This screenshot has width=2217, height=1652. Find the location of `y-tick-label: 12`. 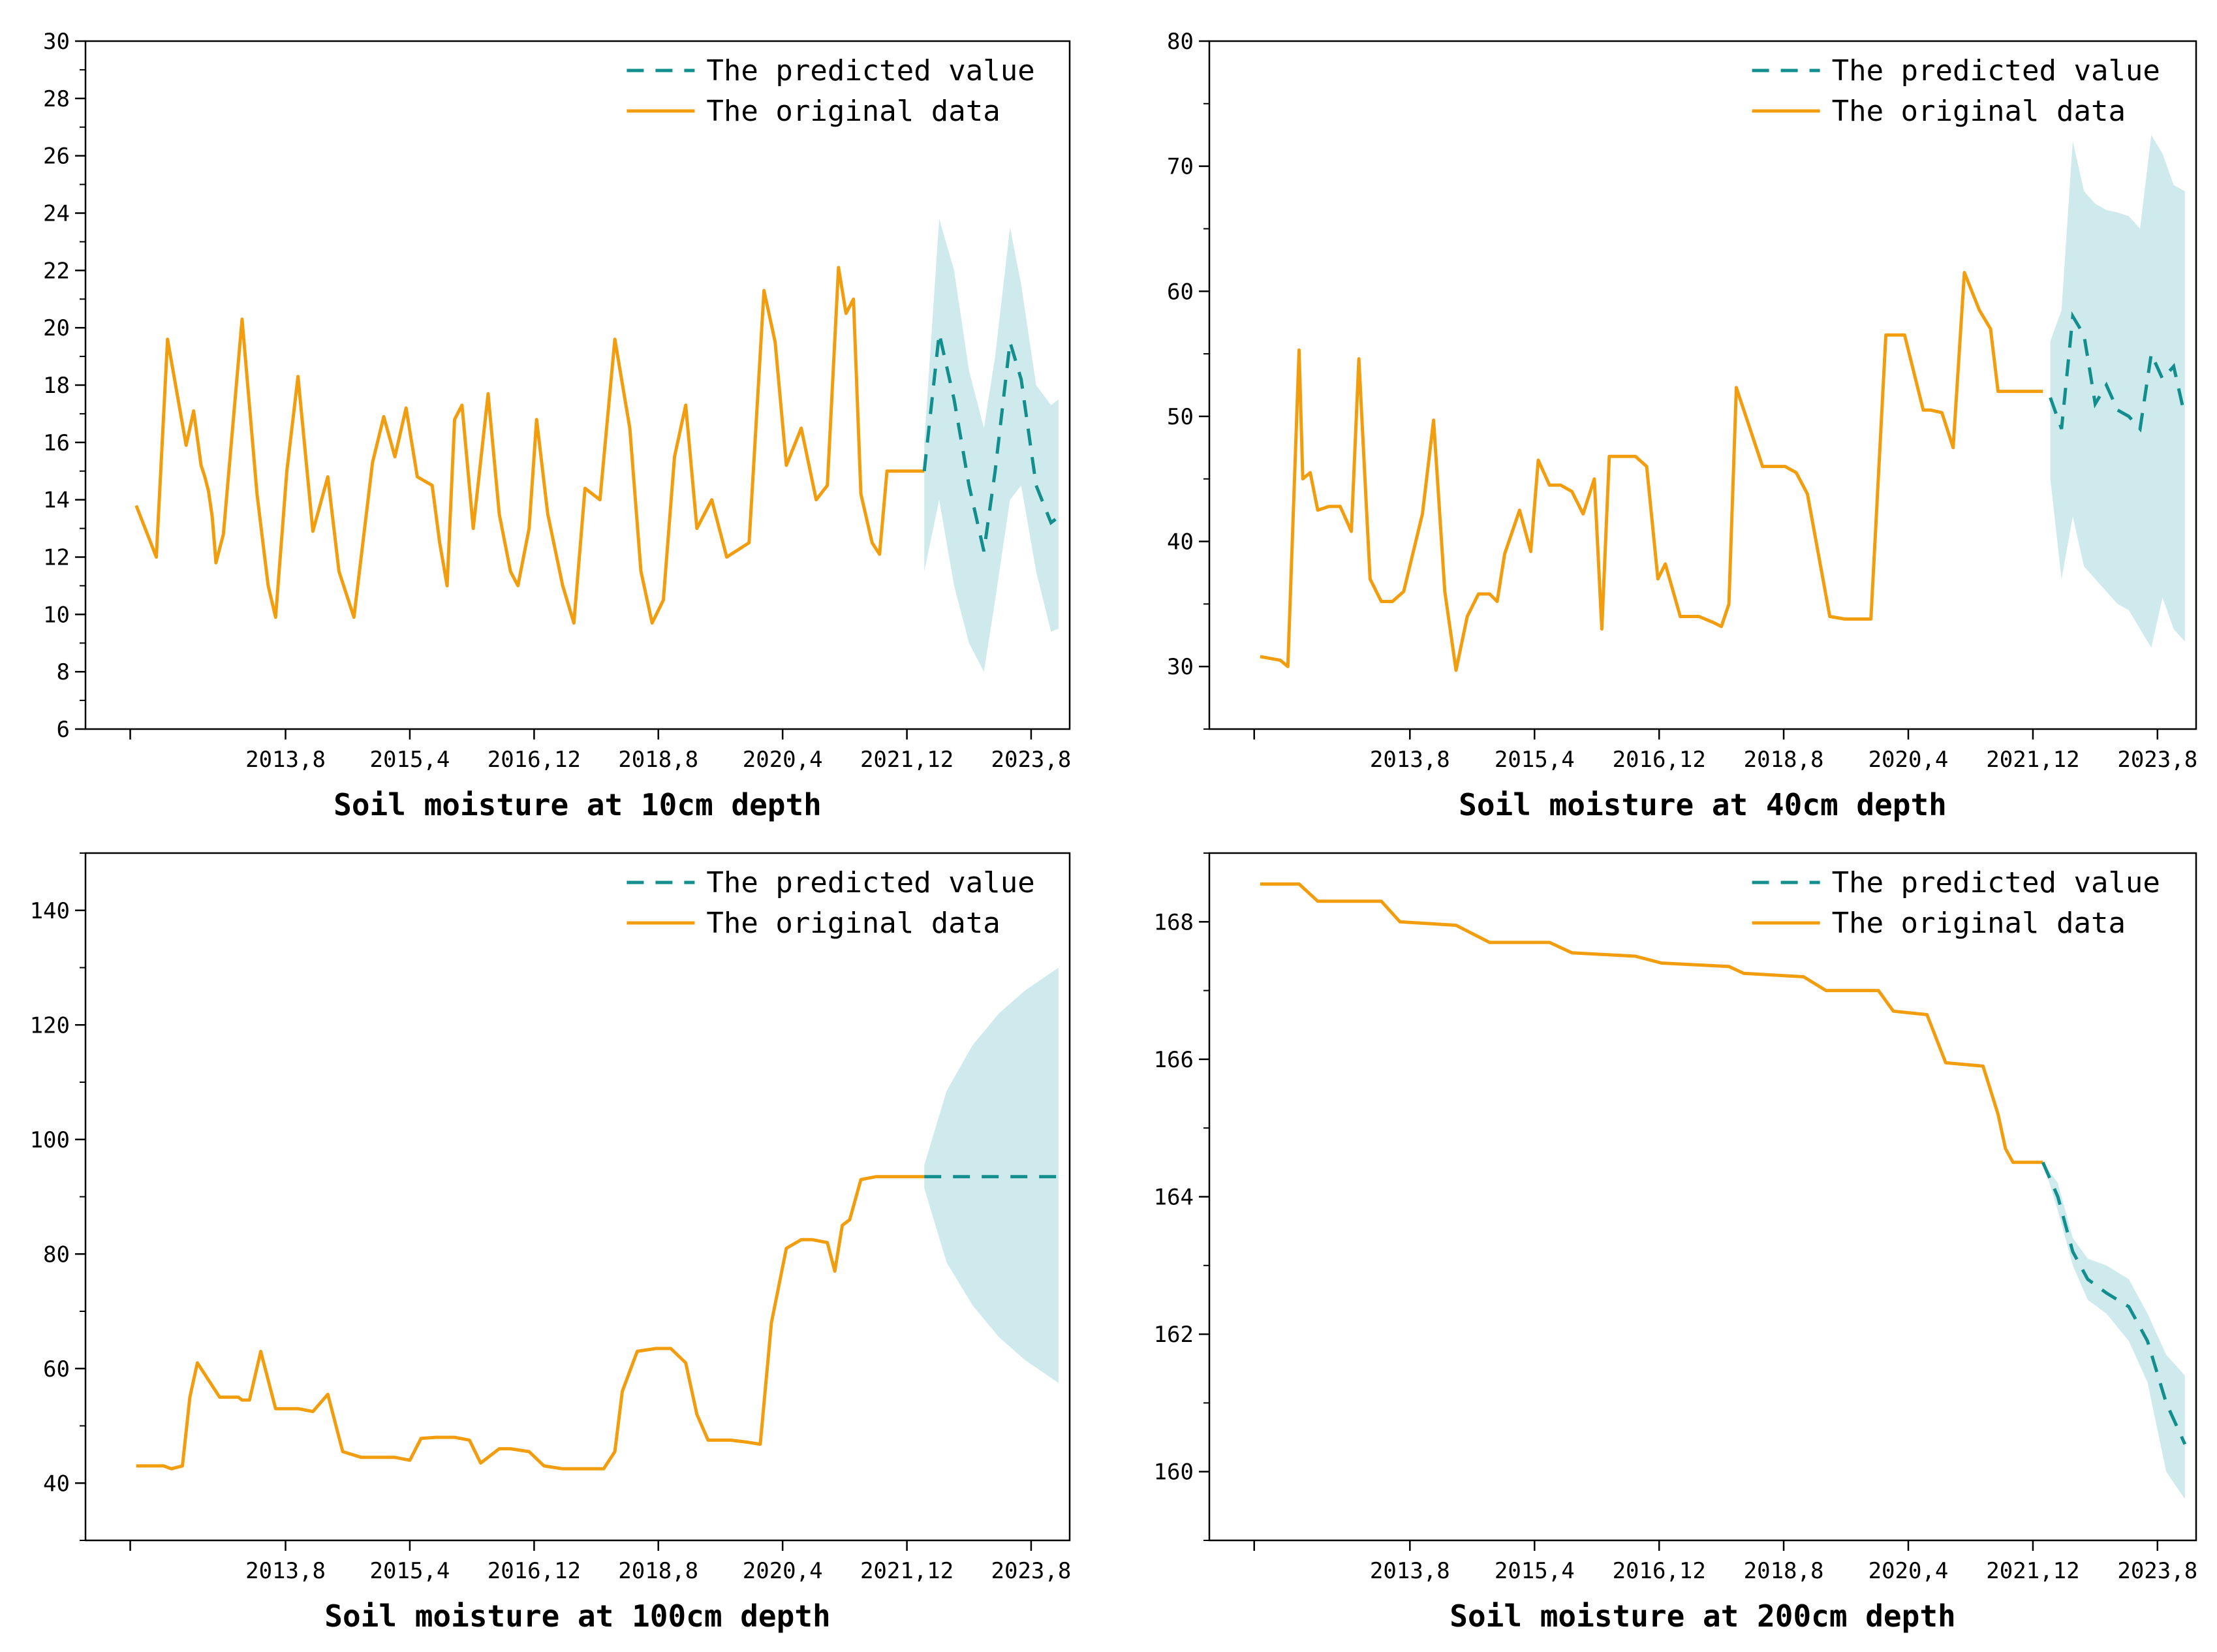

y-tick-label: 12 is located at coordinates (56, 558).